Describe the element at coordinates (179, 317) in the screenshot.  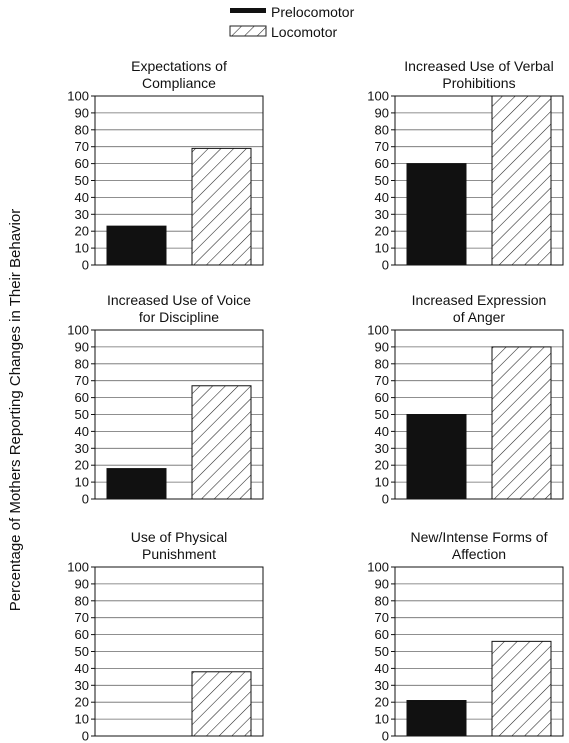
I see `chart-title: for Discipline` at that location.